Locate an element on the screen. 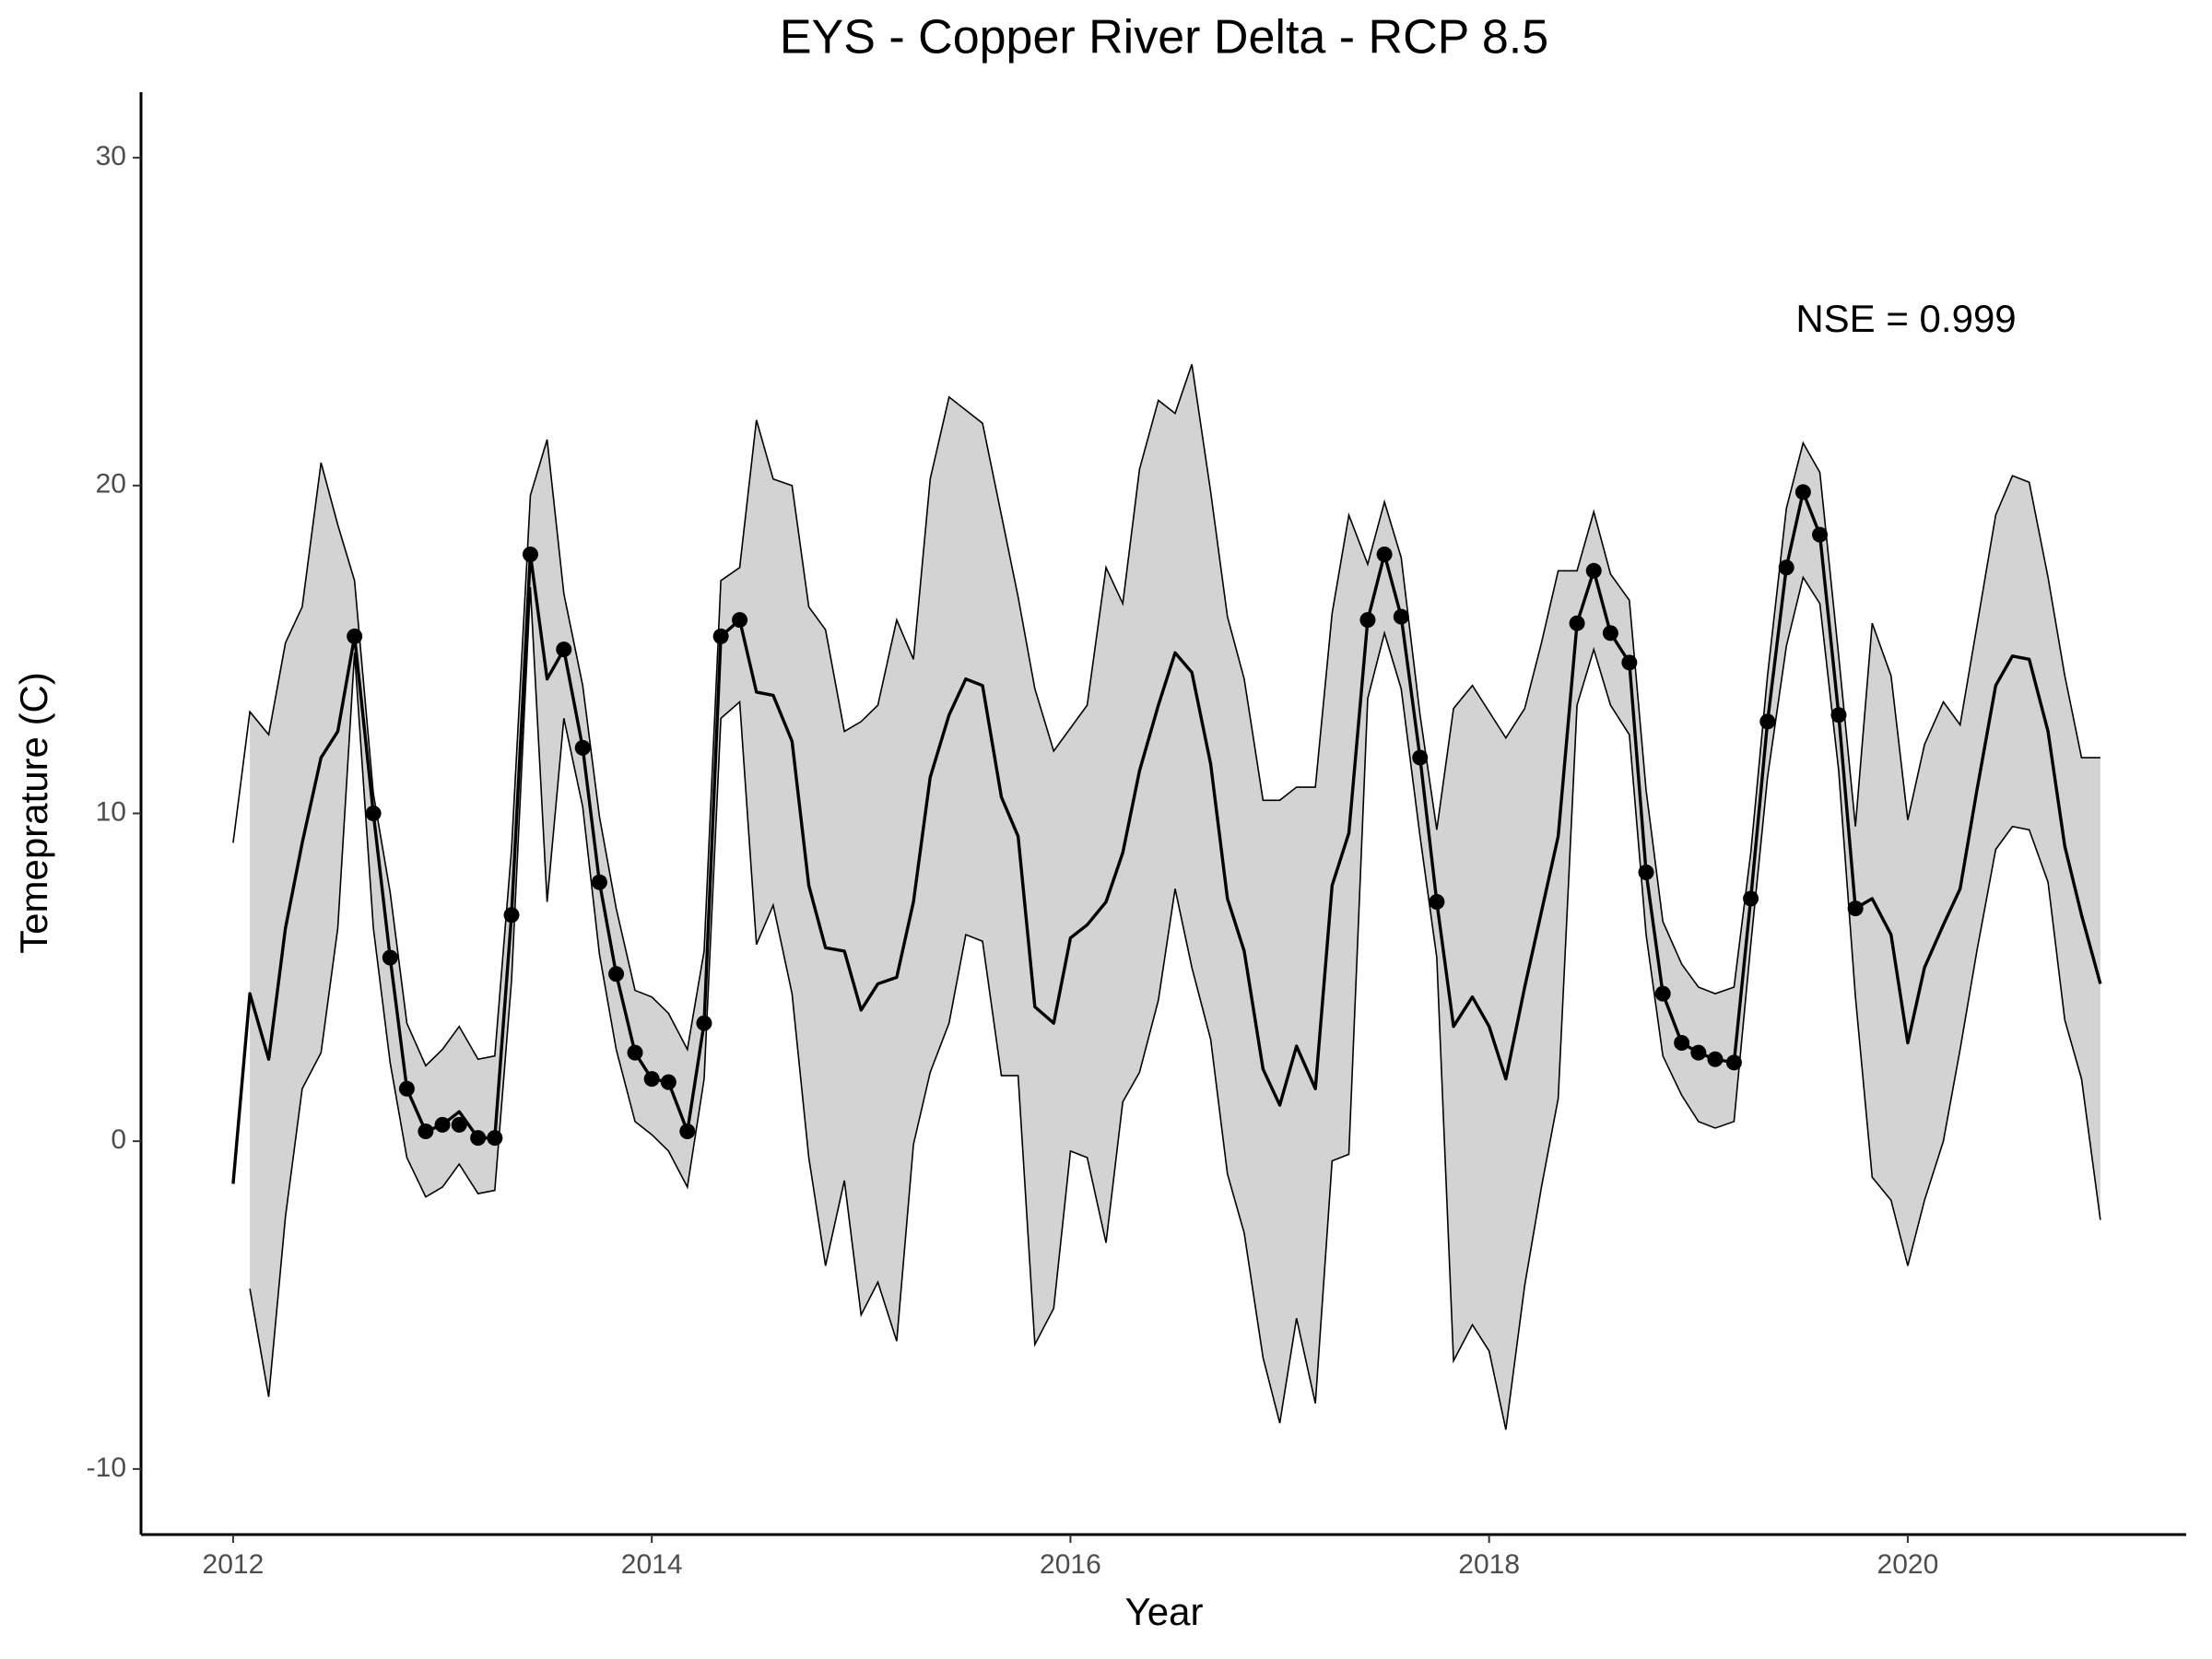 The image size is (2212, 1659). x-tick-label: 2020 is located at coordinates (1908, 1564).